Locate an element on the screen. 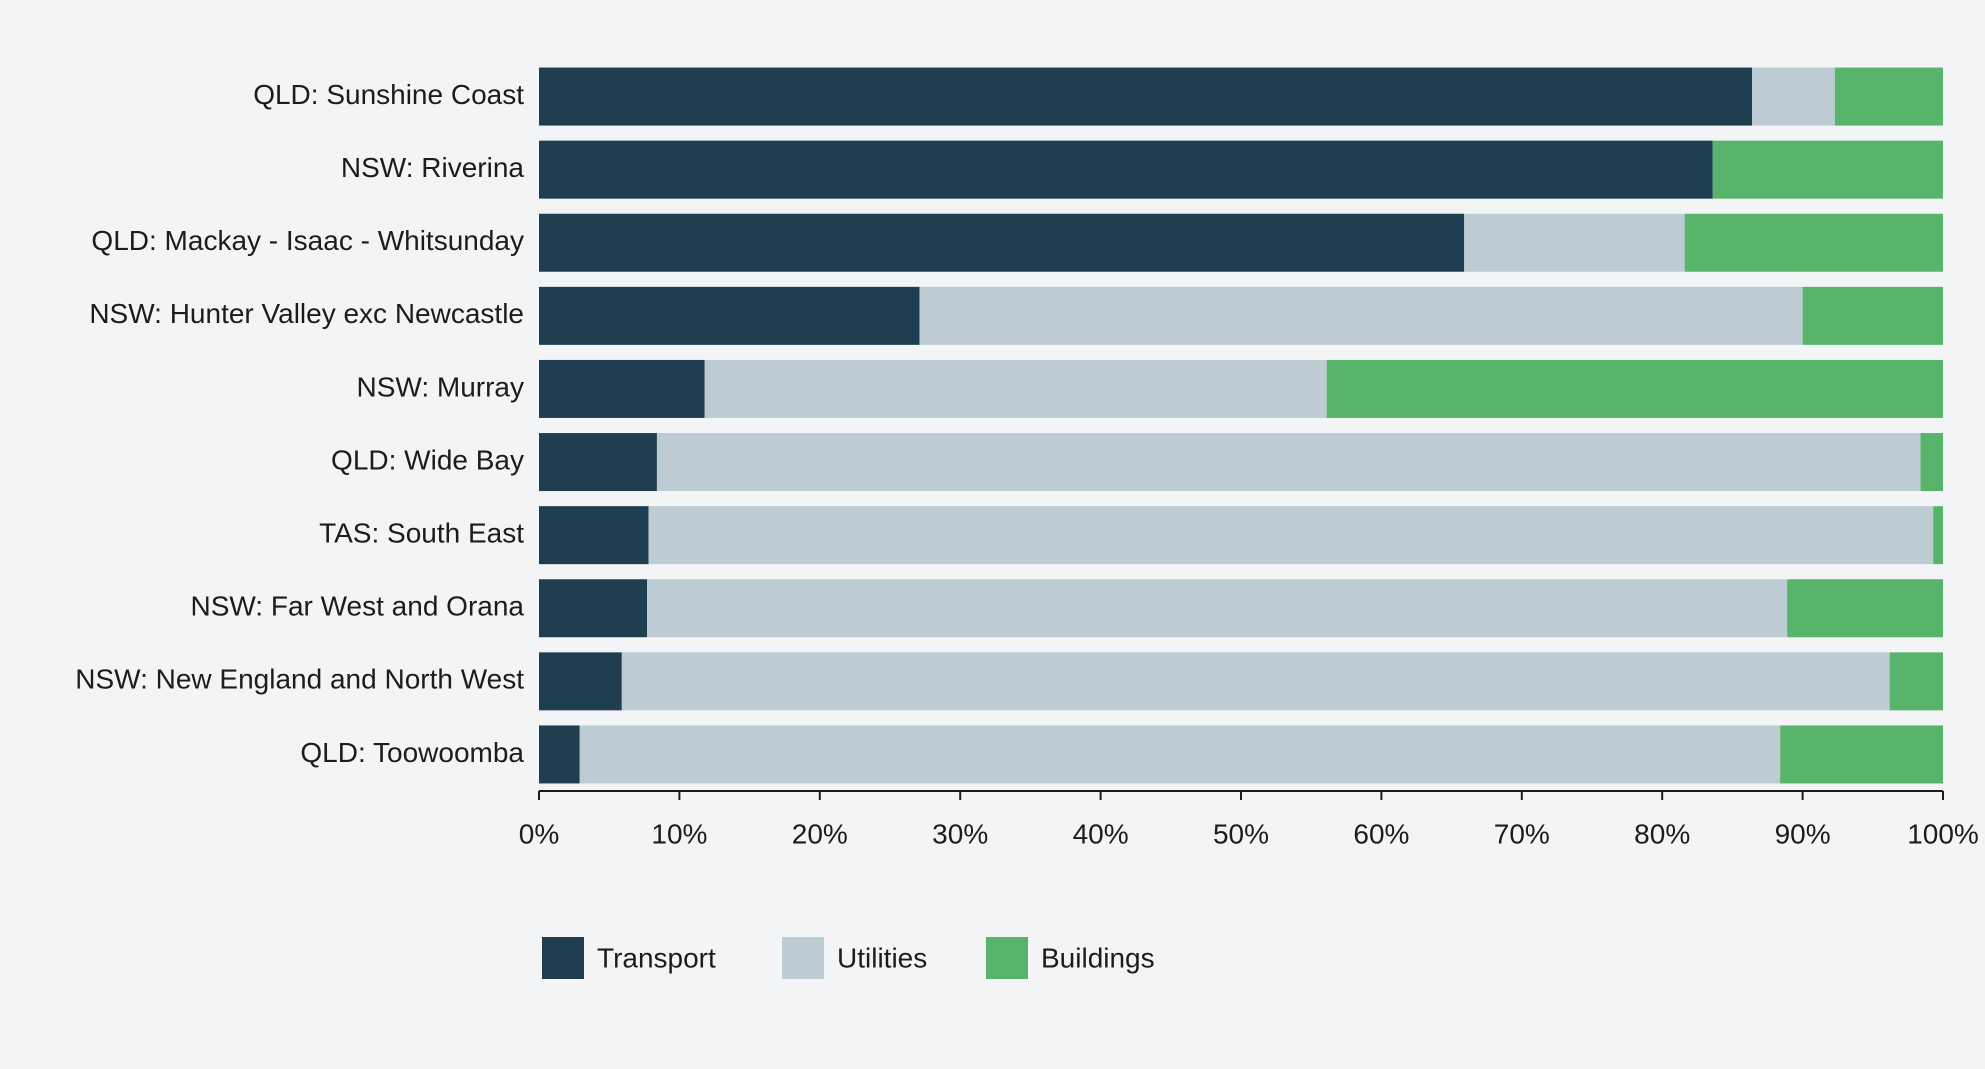 The height and width of the screenshot is (1069, 1985). y-tick-label: NSW: Hunter Valley exc Newcastle is located at coordinates (306, 313).